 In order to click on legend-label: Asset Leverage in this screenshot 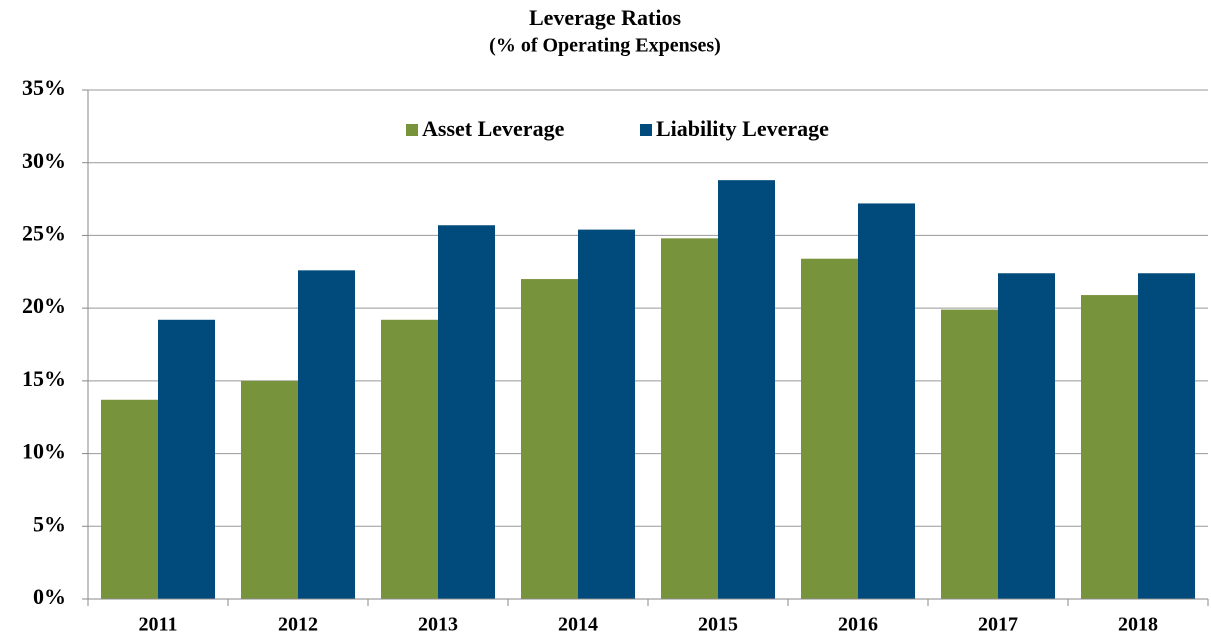, I will do `click(493, 128)`.